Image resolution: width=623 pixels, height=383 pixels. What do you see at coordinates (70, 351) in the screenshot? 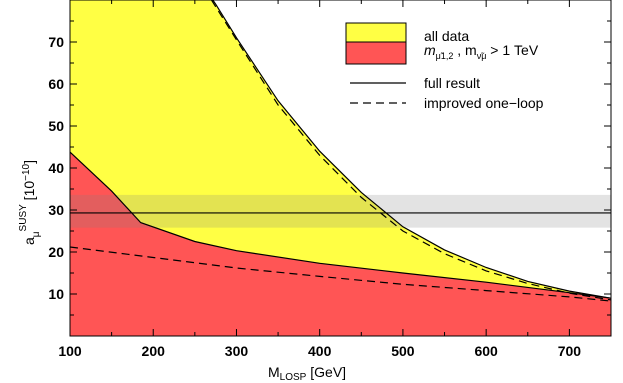
I see `x-tick-label: 100` at bounding box center [70, 351].